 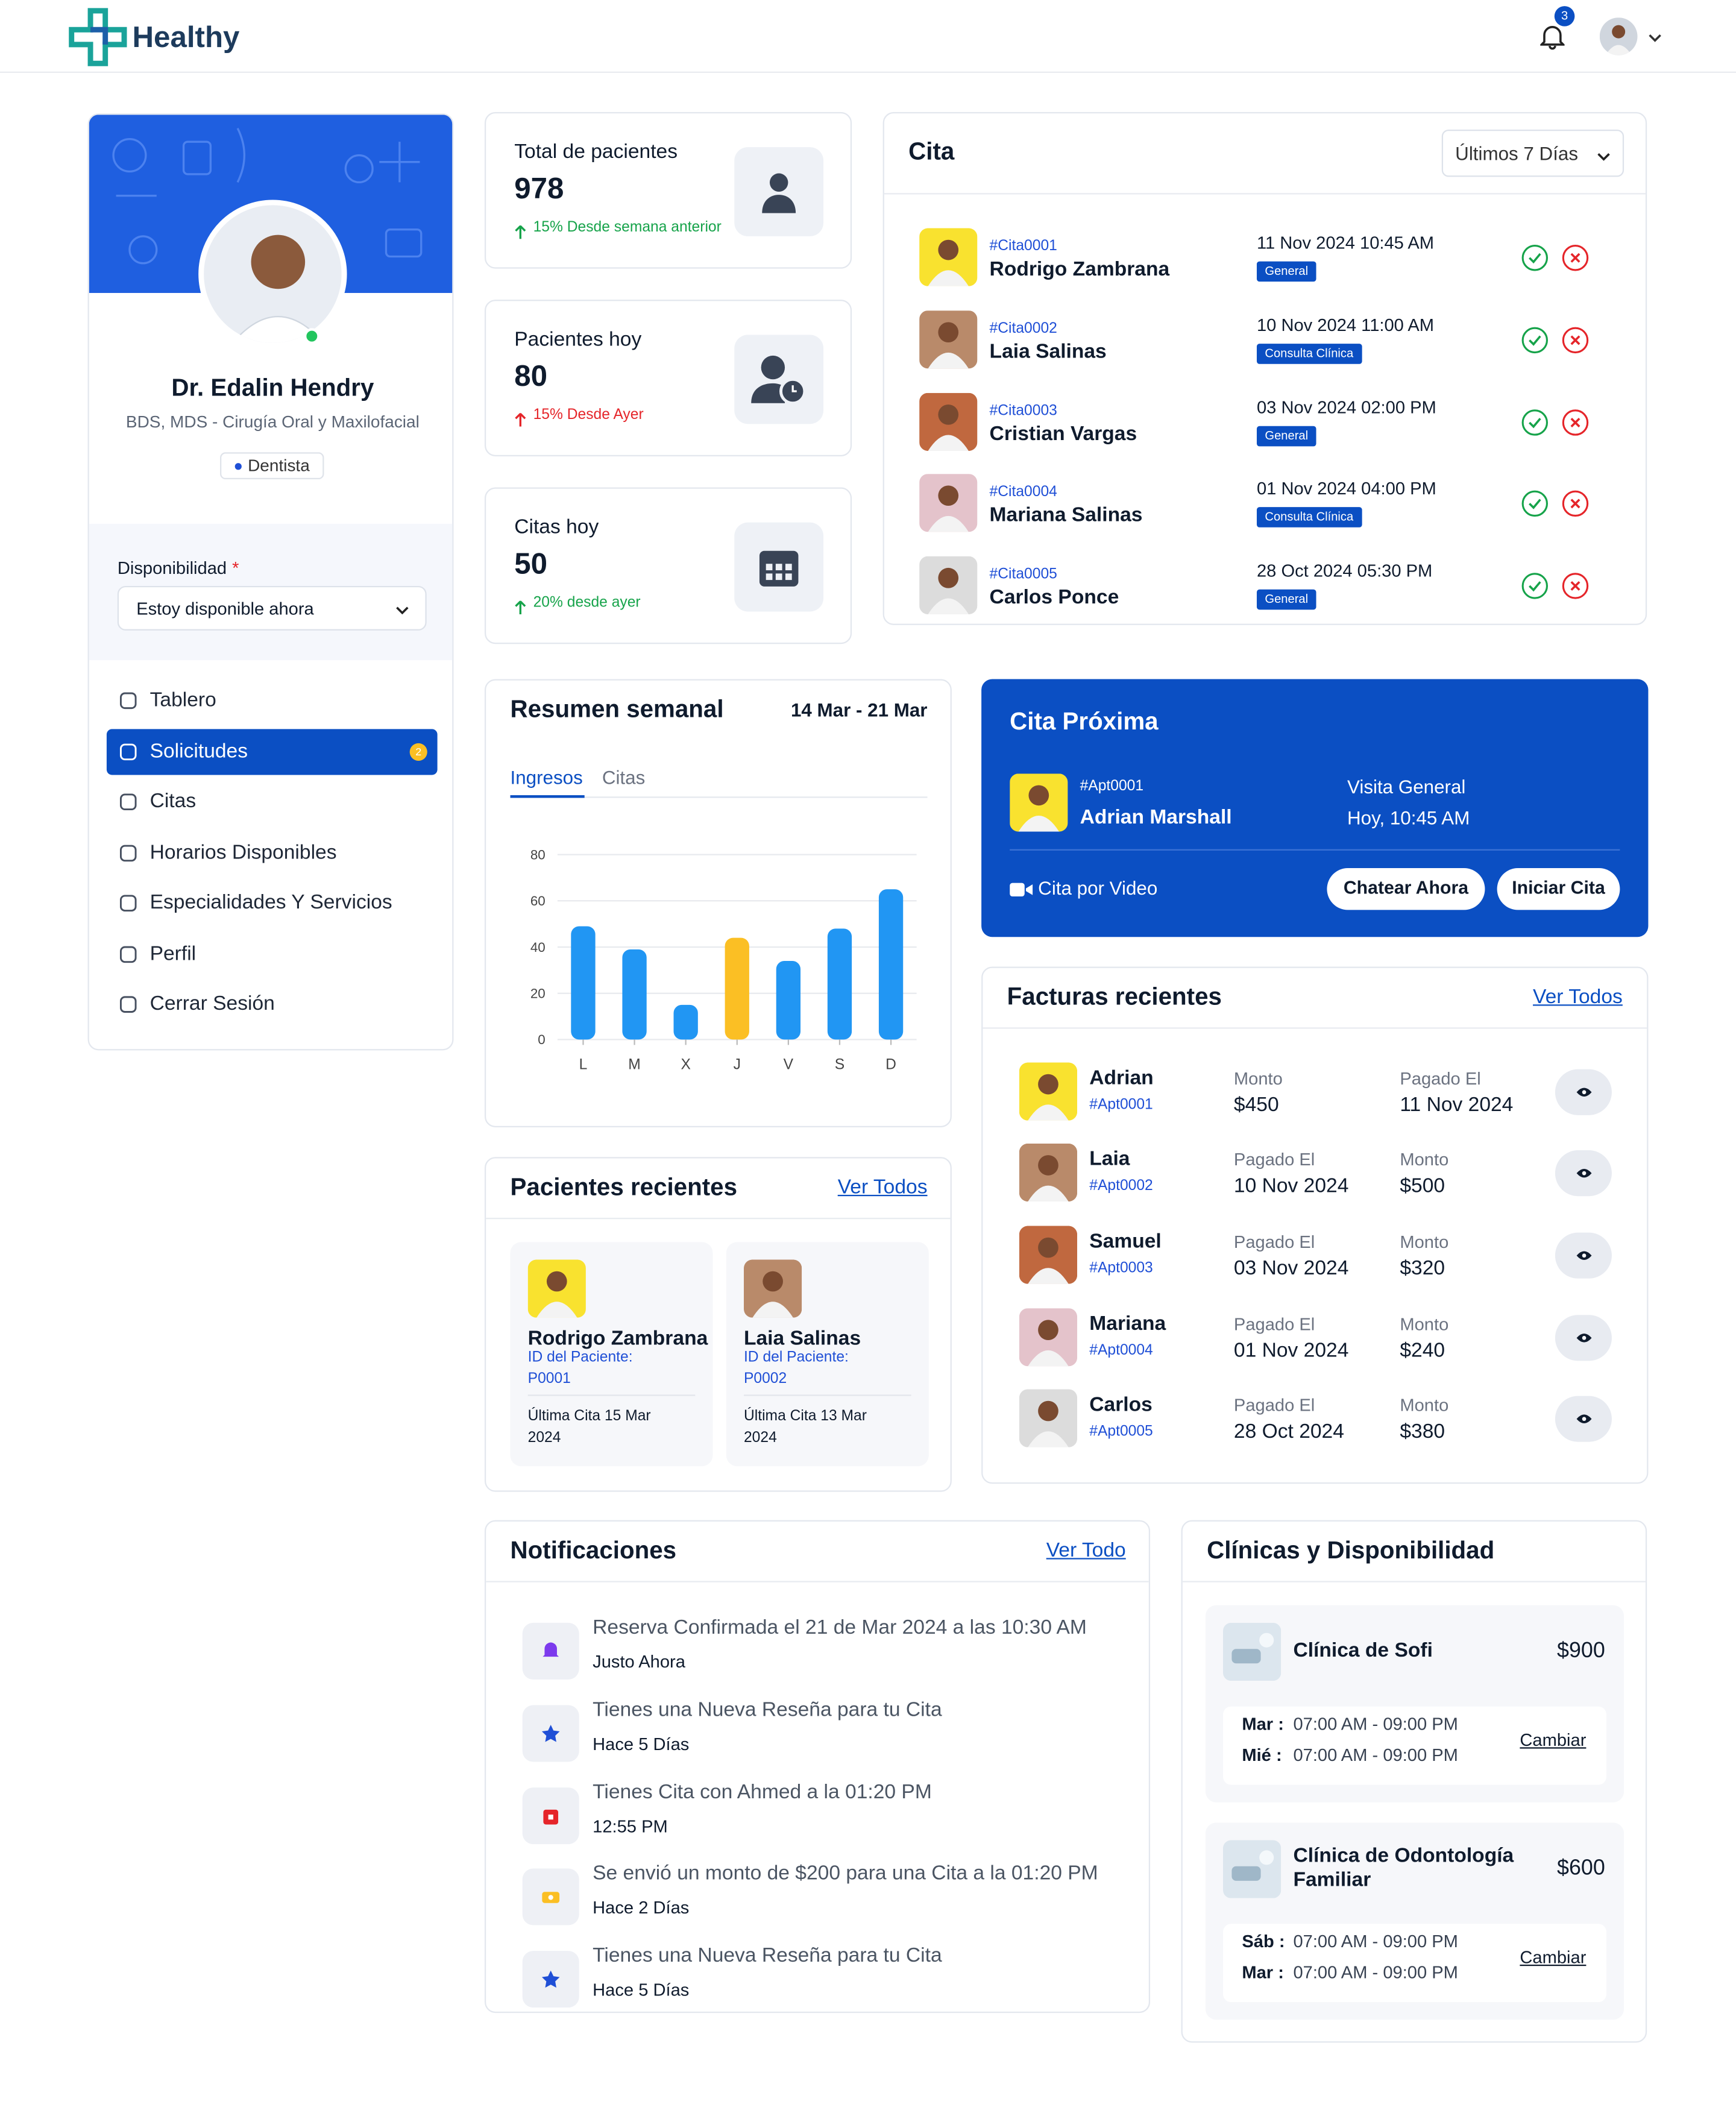 What do you see at coordinates (186, 37) in the screenshot?
I see `brand-name: Healthy` at bounding box center [186, 37].